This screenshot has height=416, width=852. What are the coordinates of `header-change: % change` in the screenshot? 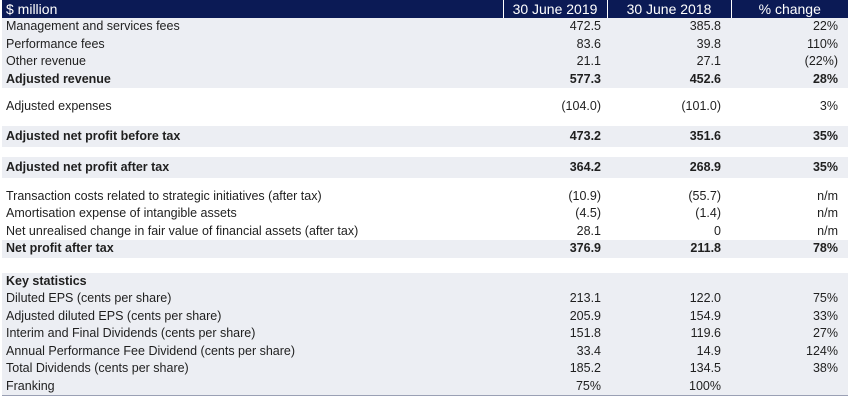 It's located at (789, 9).